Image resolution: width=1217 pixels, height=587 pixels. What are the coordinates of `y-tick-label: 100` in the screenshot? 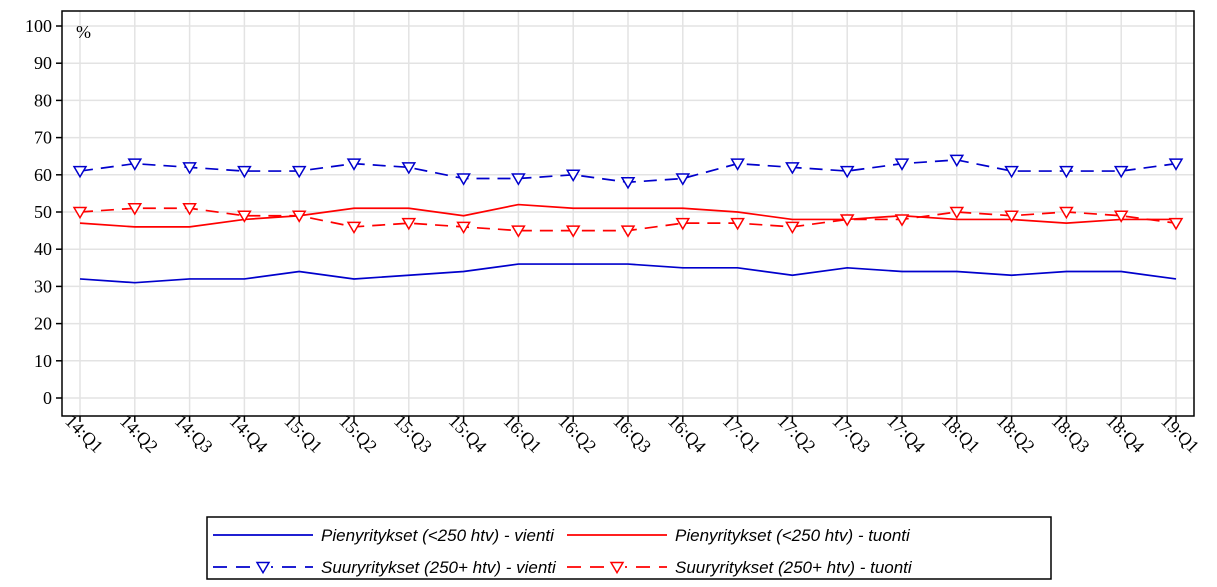 It's located at (38, 26).